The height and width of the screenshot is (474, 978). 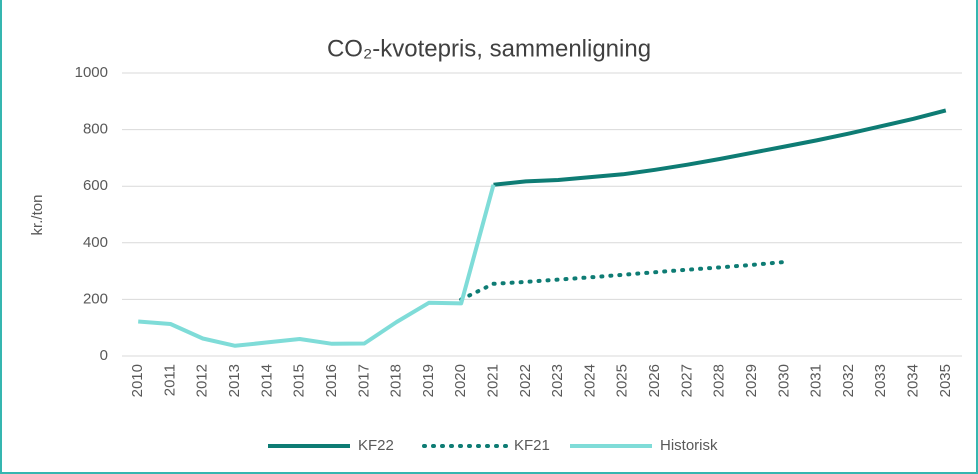 I want to click on x-tick-label: 2011, so click(x=169, y=380).